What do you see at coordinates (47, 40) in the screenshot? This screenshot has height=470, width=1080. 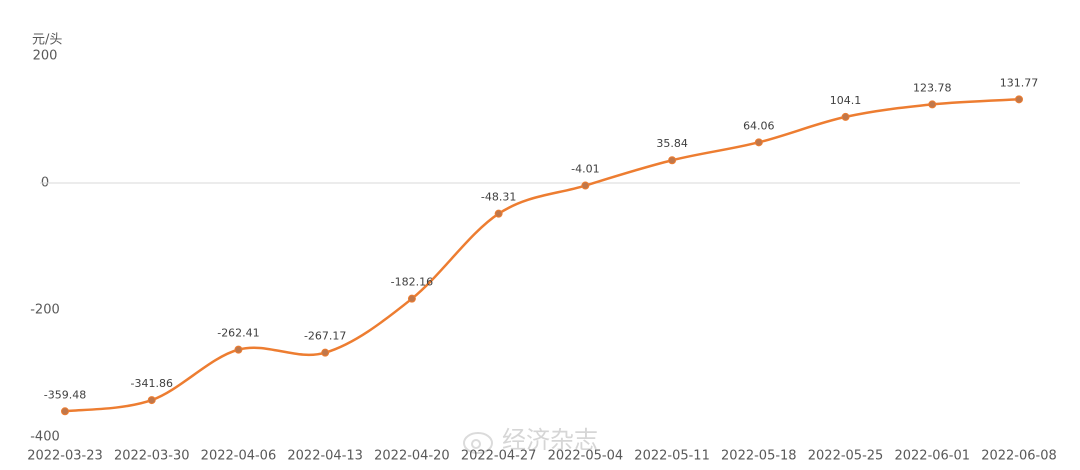 I see `y-unit: 元/头` at bounding box center [47, 40].